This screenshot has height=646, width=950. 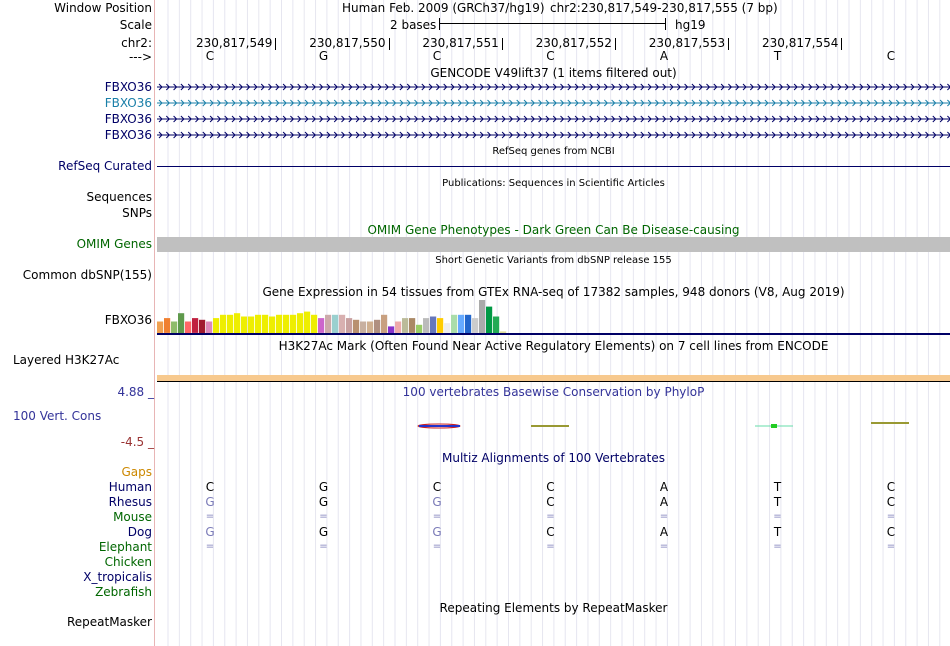 I want to click on position-tick: 230,817,552, so click(x=576, y=43).